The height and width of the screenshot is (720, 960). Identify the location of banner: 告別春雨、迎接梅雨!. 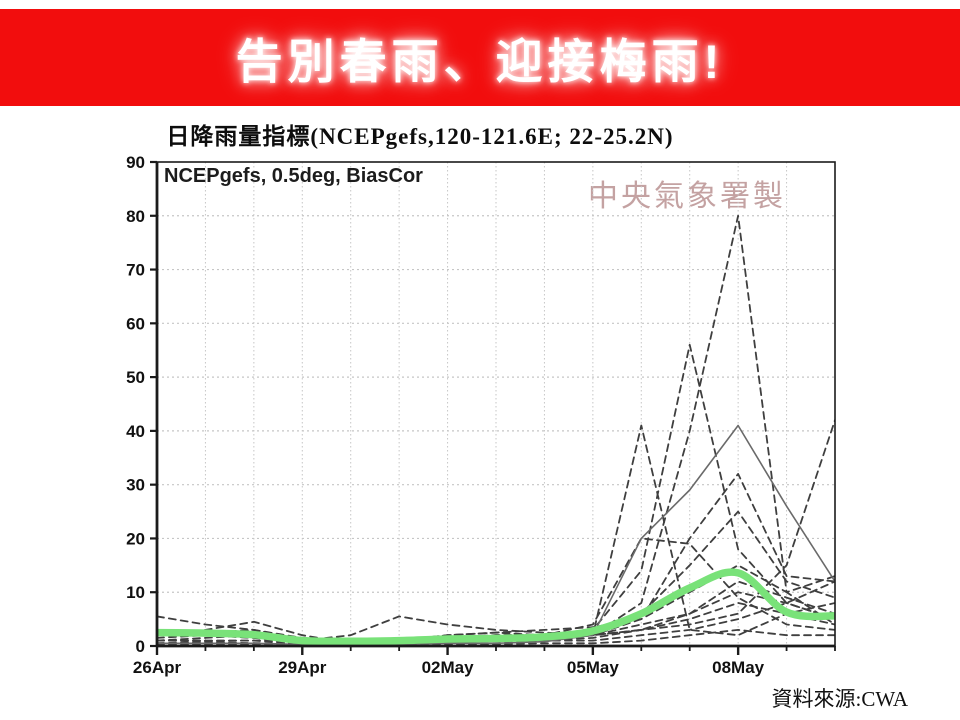
(480, 57).